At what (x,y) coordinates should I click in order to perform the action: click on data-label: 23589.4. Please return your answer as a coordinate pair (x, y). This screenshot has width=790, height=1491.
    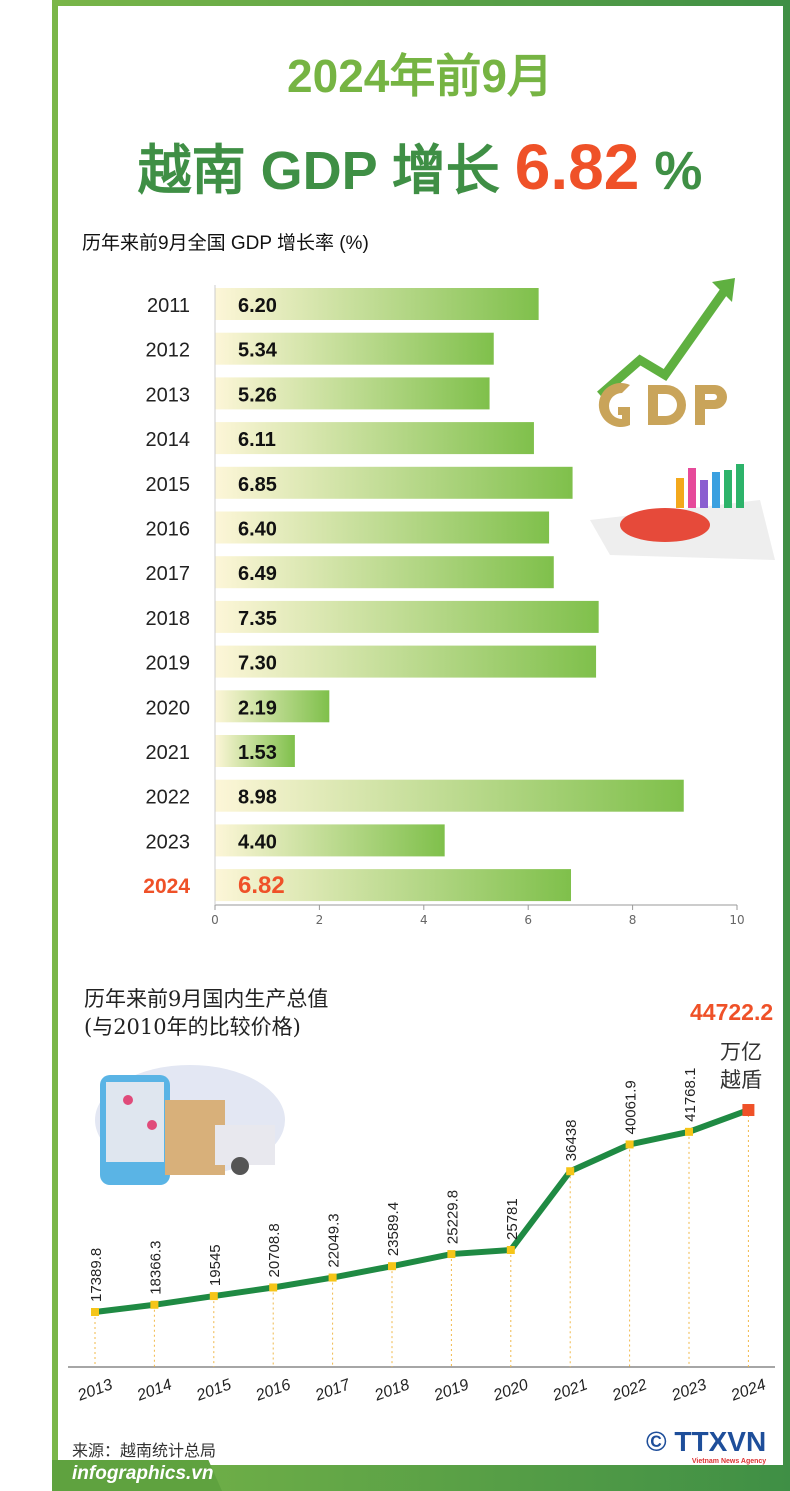
    Looking at the image, I should click on (393, 1229).